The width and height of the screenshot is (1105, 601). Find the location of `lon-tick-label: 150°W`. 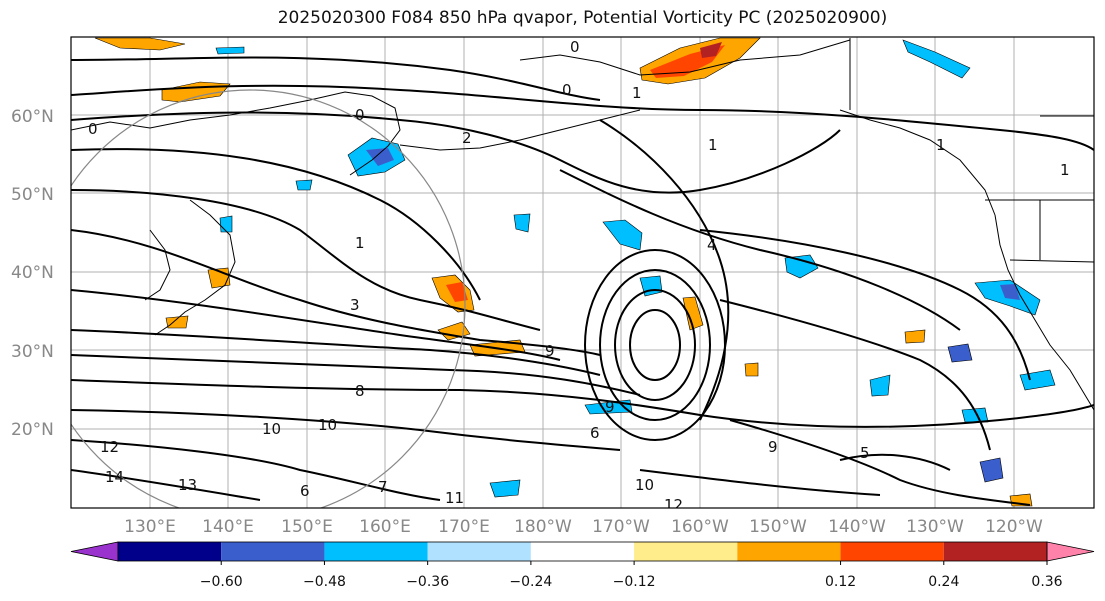

lon-tick-label: 150°W is located at coordinates (778, 527).